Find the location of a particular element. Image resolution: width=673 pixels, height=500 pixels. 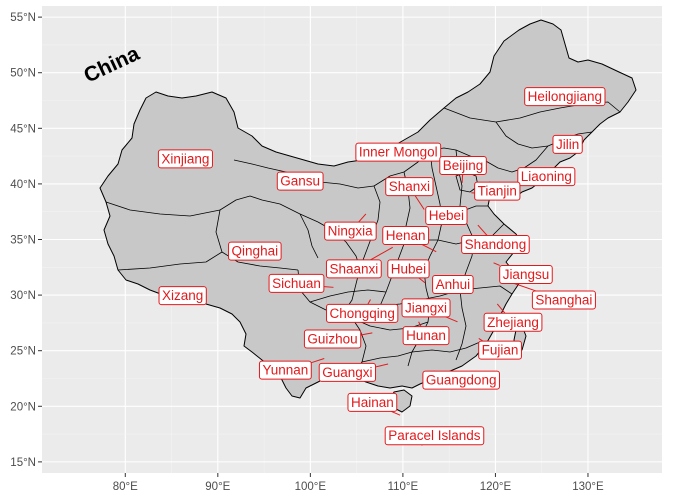

label-text-guangdong: Guangdong is located at coordinates (461, 380).